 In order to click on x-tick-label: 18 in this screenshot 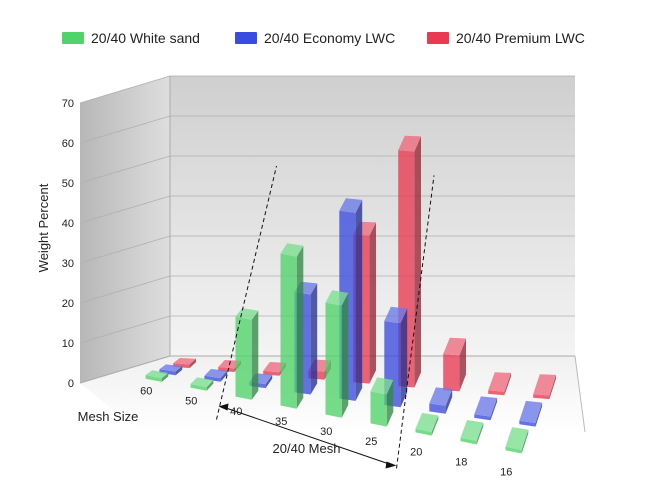, I will do `click(461, 462)`.